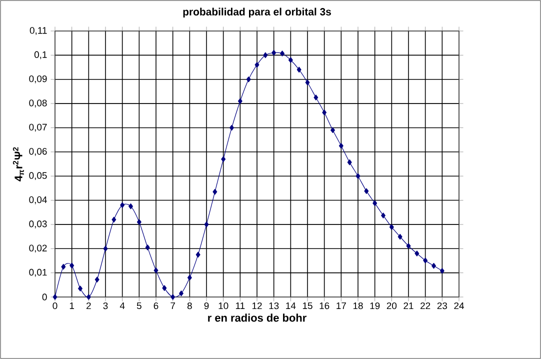  Describe the element at coordinates (459, 306) in the screenshot. I see `x-tick-label: 24` at that location.